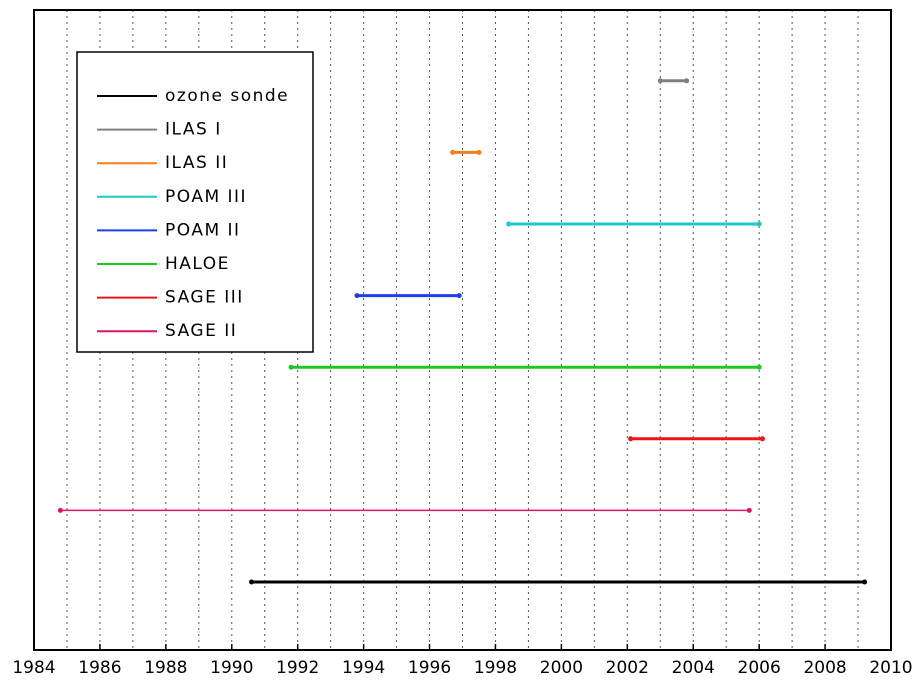 The width and height of the screenshot is (919, 687). Describe the element at coordinates (197, 264) in the screenshot. I see `legend-label: HALOE` at that location.